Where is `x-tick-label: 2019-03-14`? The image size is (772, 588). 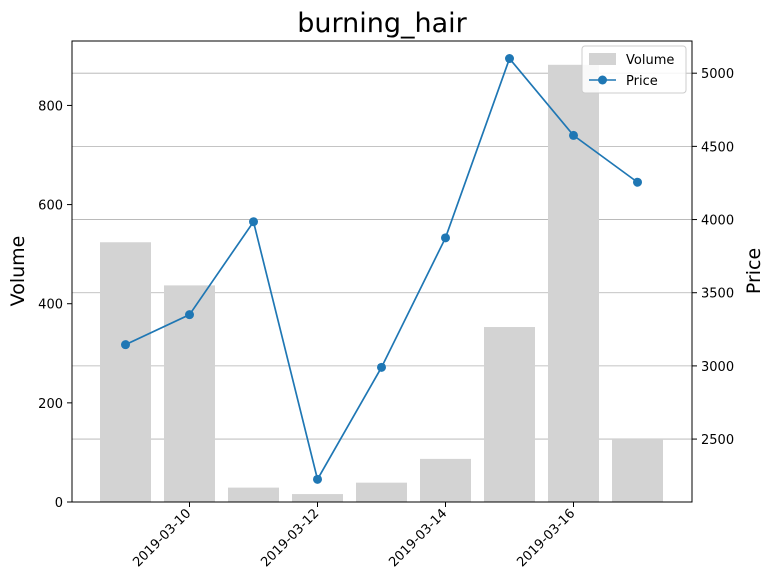 x-tick-label: 2019-03-14 is located at coordinates (418, 538).